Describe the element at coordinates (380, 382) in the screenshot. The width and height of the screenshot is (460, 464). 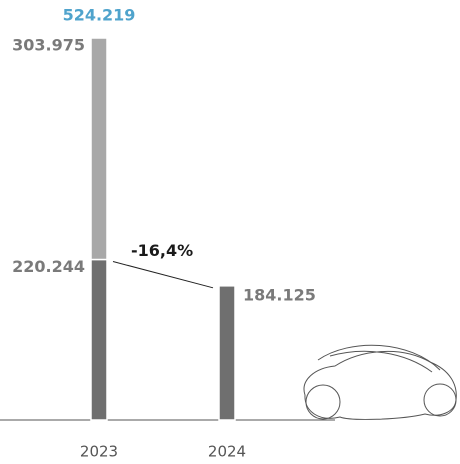
I see `car-illustration` at that location.